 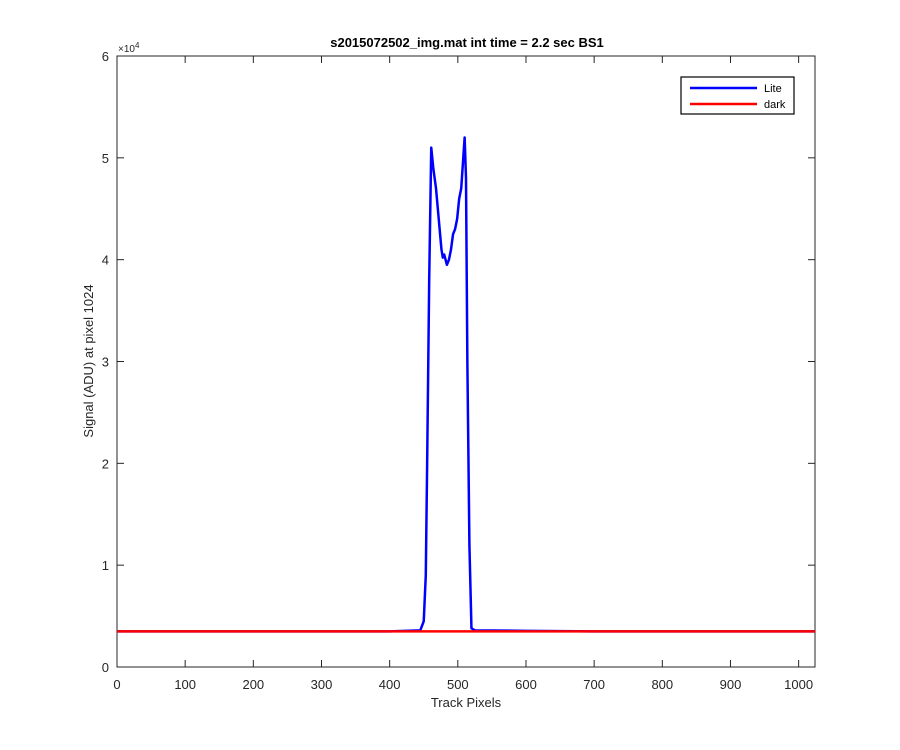 I want to click on legend-label-dark: dark, so click(x=775, y=105).